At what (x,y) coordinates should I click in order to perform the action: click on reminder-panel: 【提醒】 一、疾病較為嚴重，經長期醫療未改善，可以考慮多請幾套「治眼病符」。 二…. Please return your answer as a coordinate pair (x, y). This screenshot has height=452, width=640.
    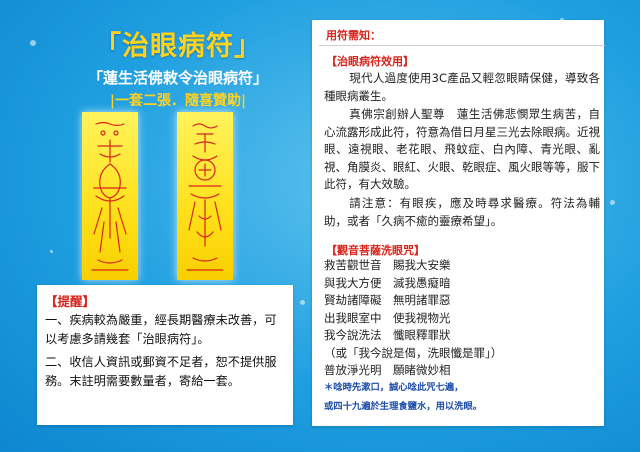
    Looking at the image, I should click on (165, 355).